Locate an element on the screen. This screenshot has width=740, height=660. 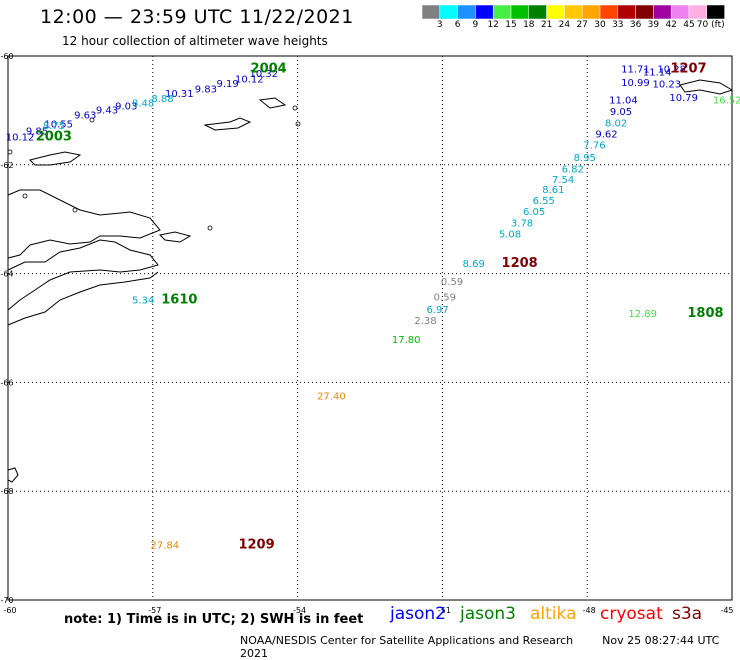
wave-height-value: 10.79 is located at coordinates (683, 98).